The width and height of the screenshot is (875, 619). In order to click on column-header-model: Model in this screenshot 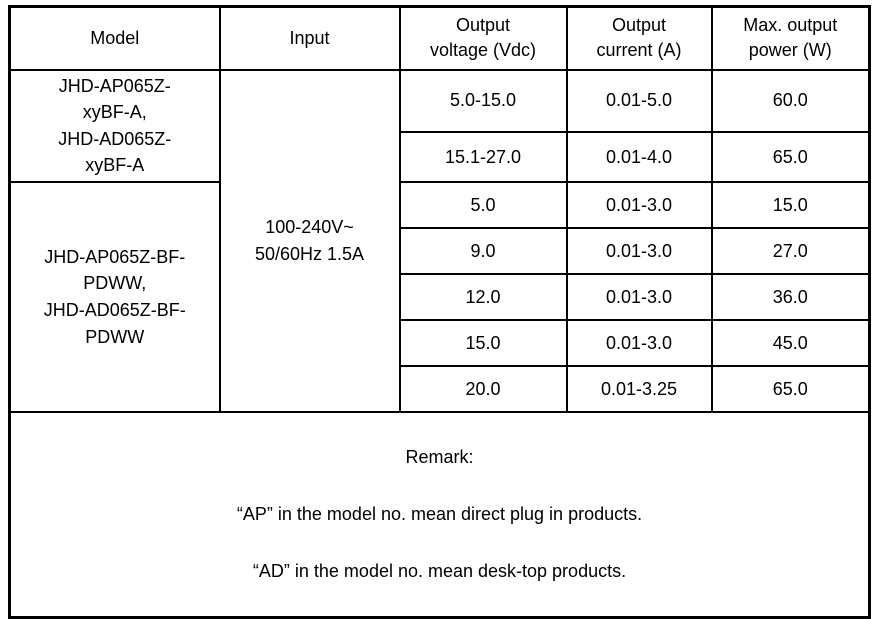, I will do `click(114, 38)`.